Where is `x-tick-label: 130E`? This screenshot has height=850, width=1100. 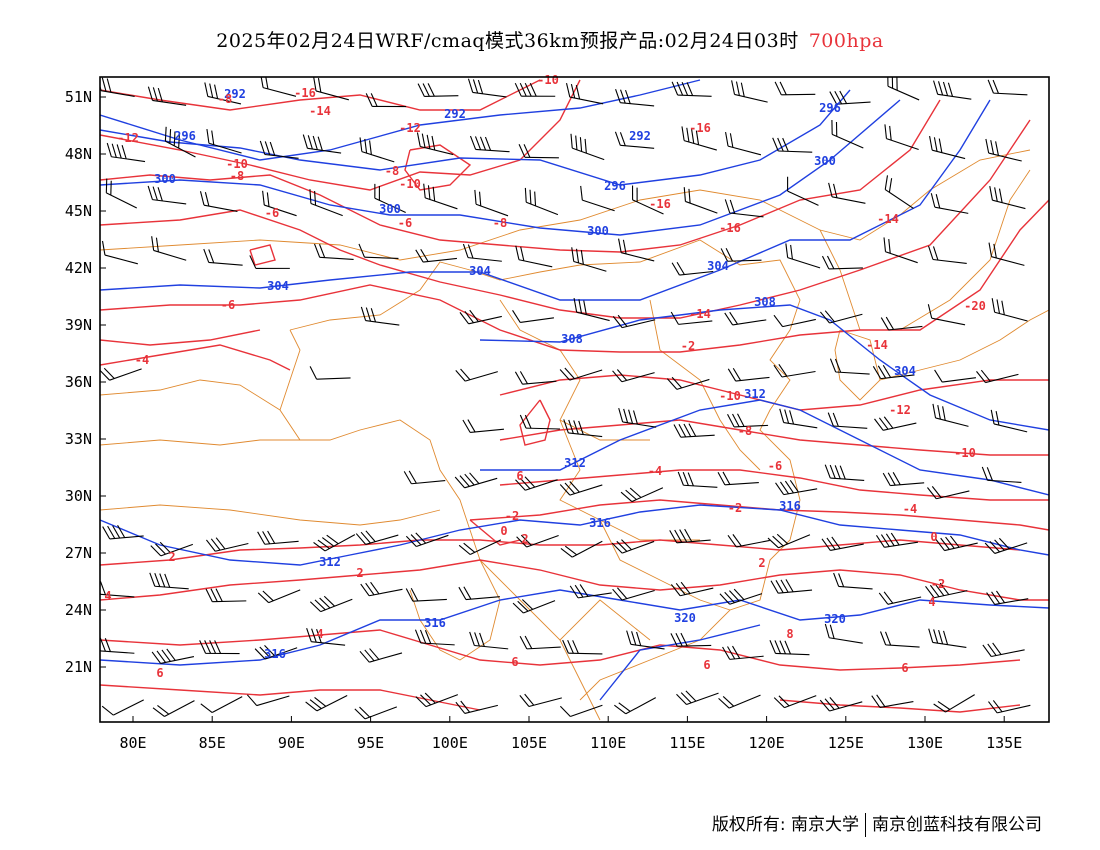
x-tick-label: 130E is located at coordinates (925, 743).